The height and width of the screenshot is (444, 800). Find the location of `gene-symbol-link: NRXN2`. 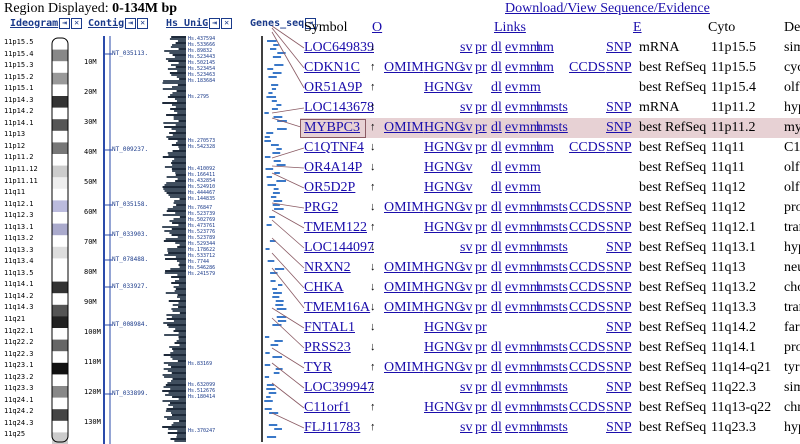

gene-symbol-link: NRXN2 is located at coordinates (327, 267).